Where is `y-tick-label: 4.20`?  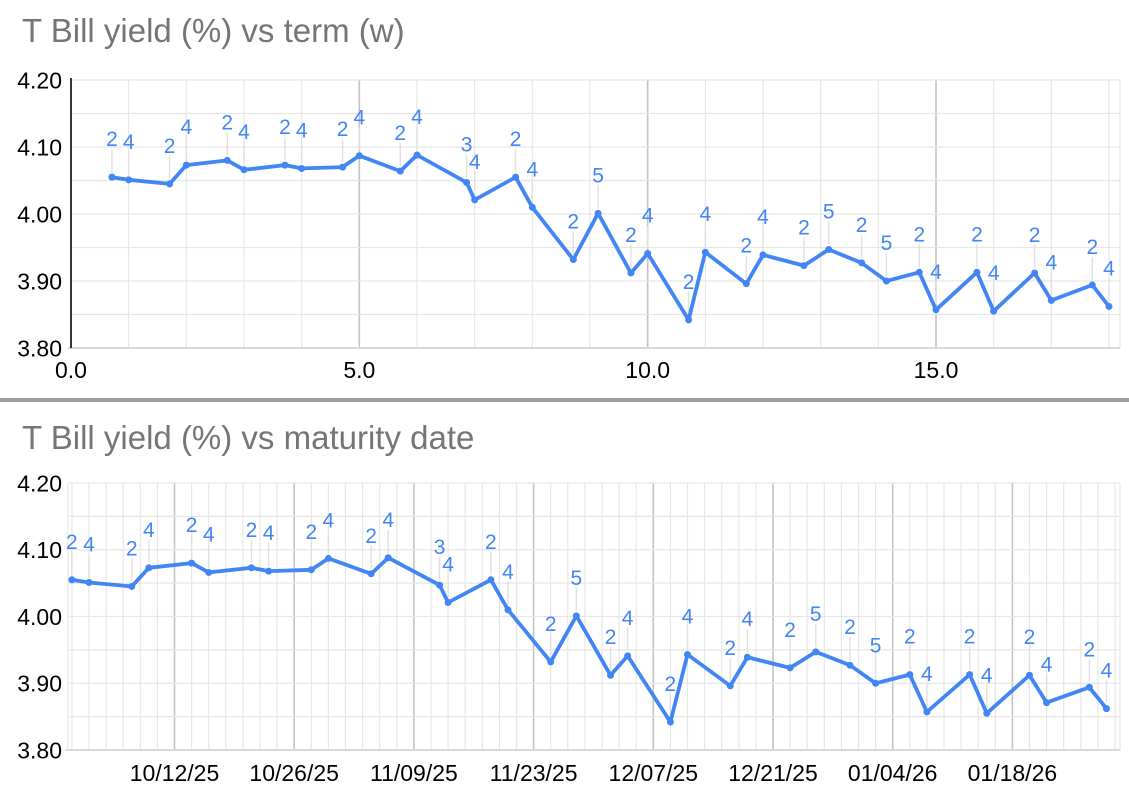
y-tick-label: 4.20 is located at coordinates (39, 80).